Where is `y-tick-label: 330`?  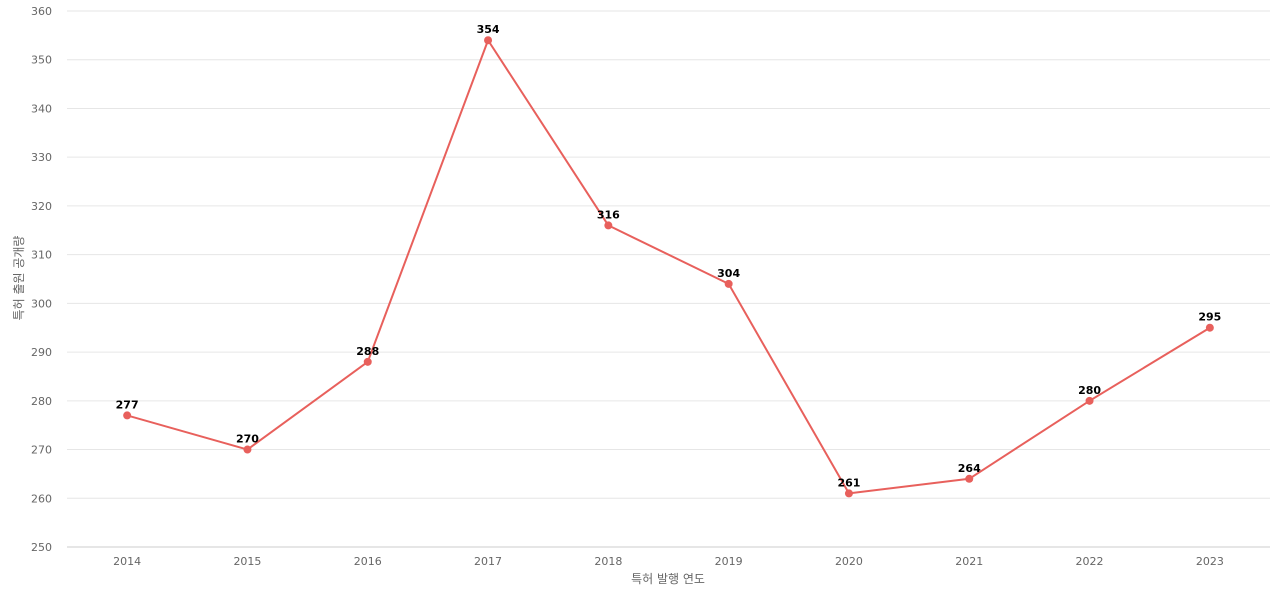 y-tick-label: 330 is located at coordinates (41, 157).